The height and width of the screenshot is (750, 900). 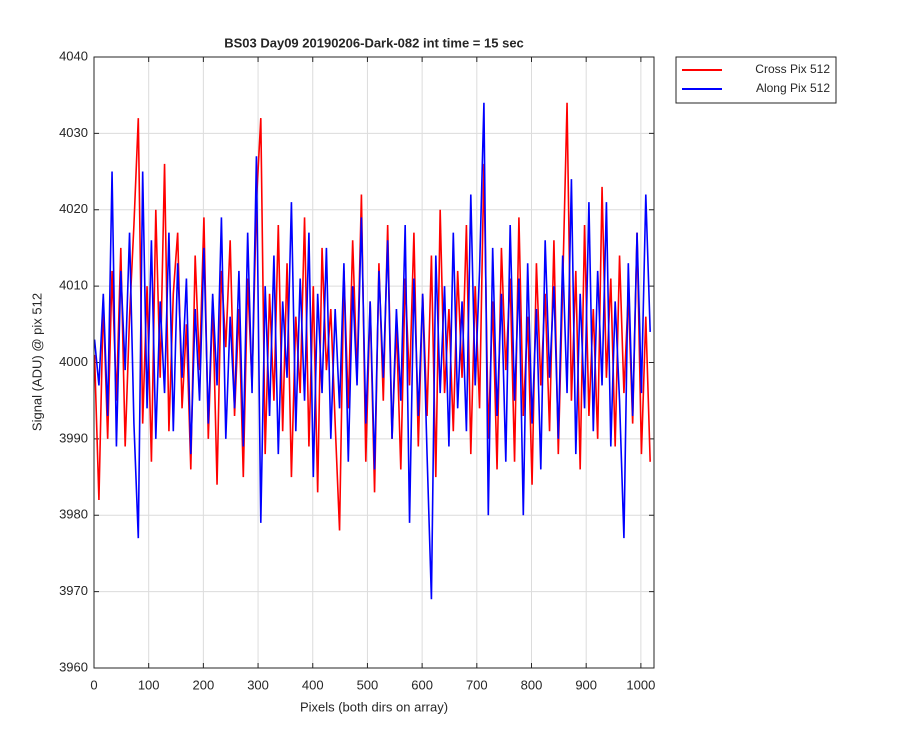 What do you see at coordinates (73, 55) in the screenshot?
I see `y-tick-label: 4040` at bounding box center [73, 55].